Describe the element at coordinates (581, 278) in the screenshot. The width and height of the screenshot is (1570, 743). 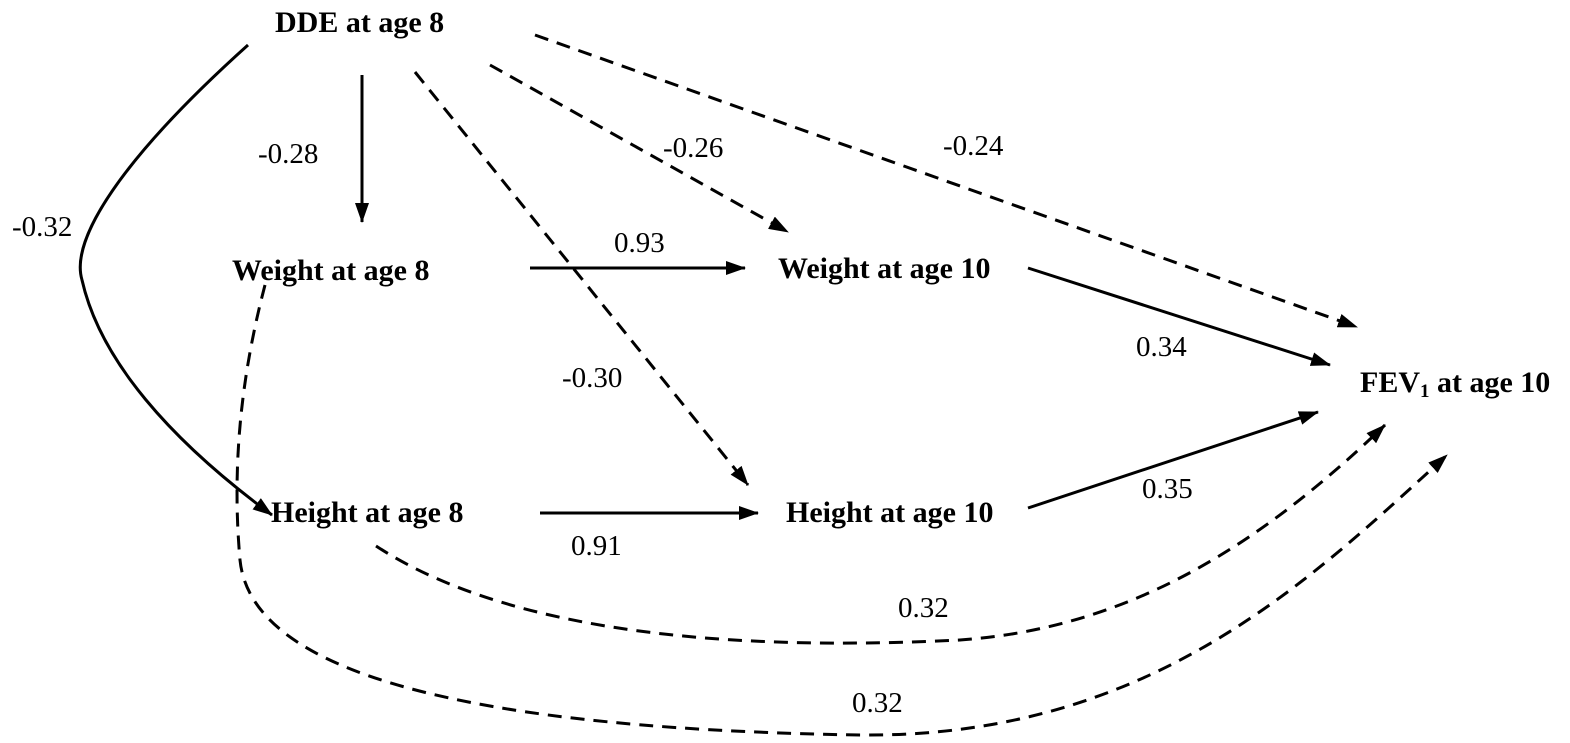
I see `edge-dde8-height10` at that location.